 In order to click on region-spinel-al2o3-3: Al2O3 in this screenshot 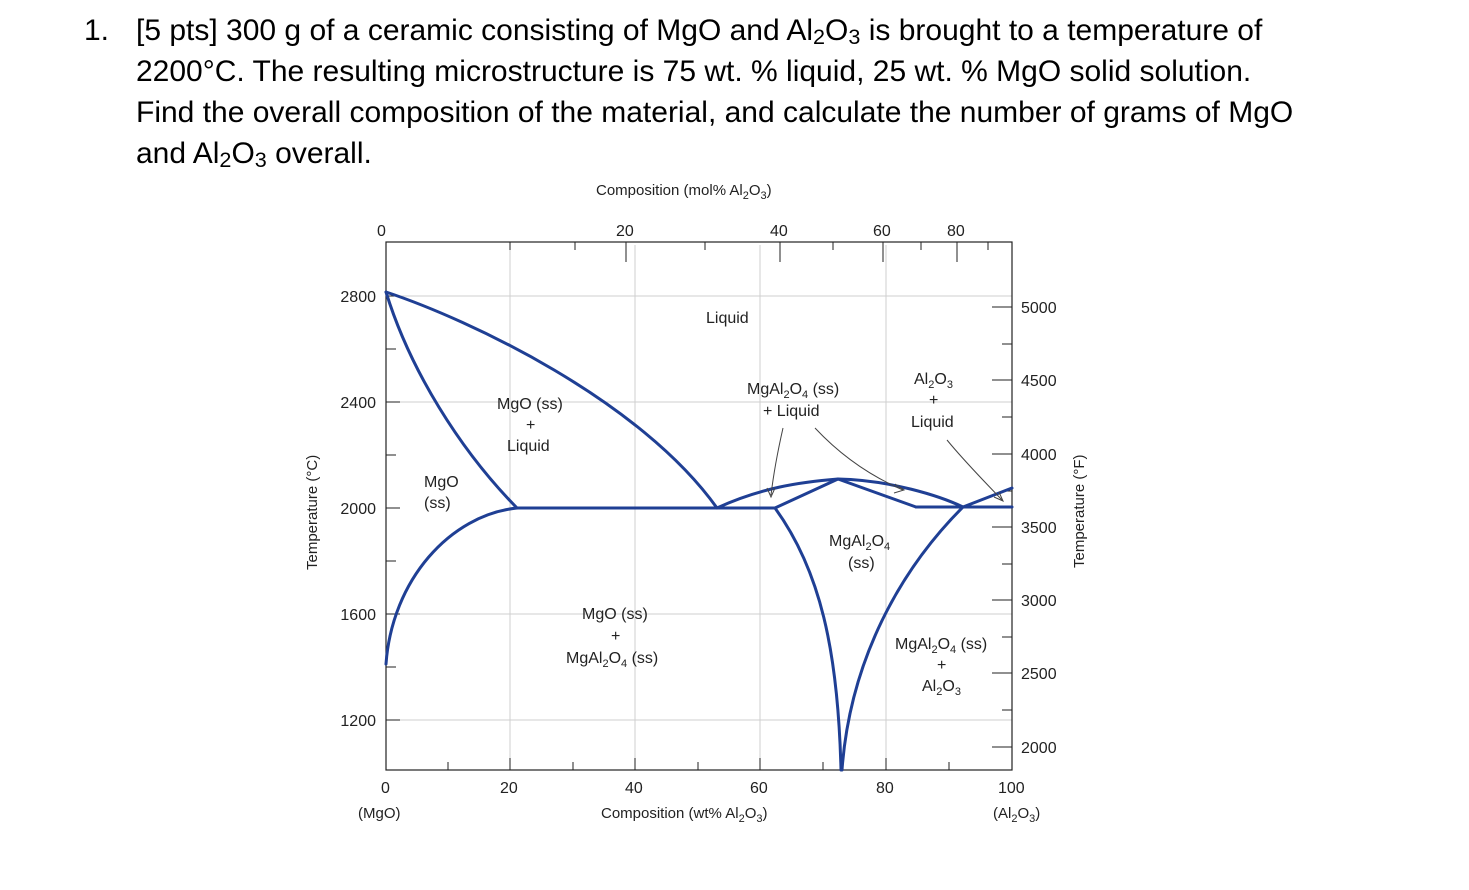, I will do `click(941, 688)`.